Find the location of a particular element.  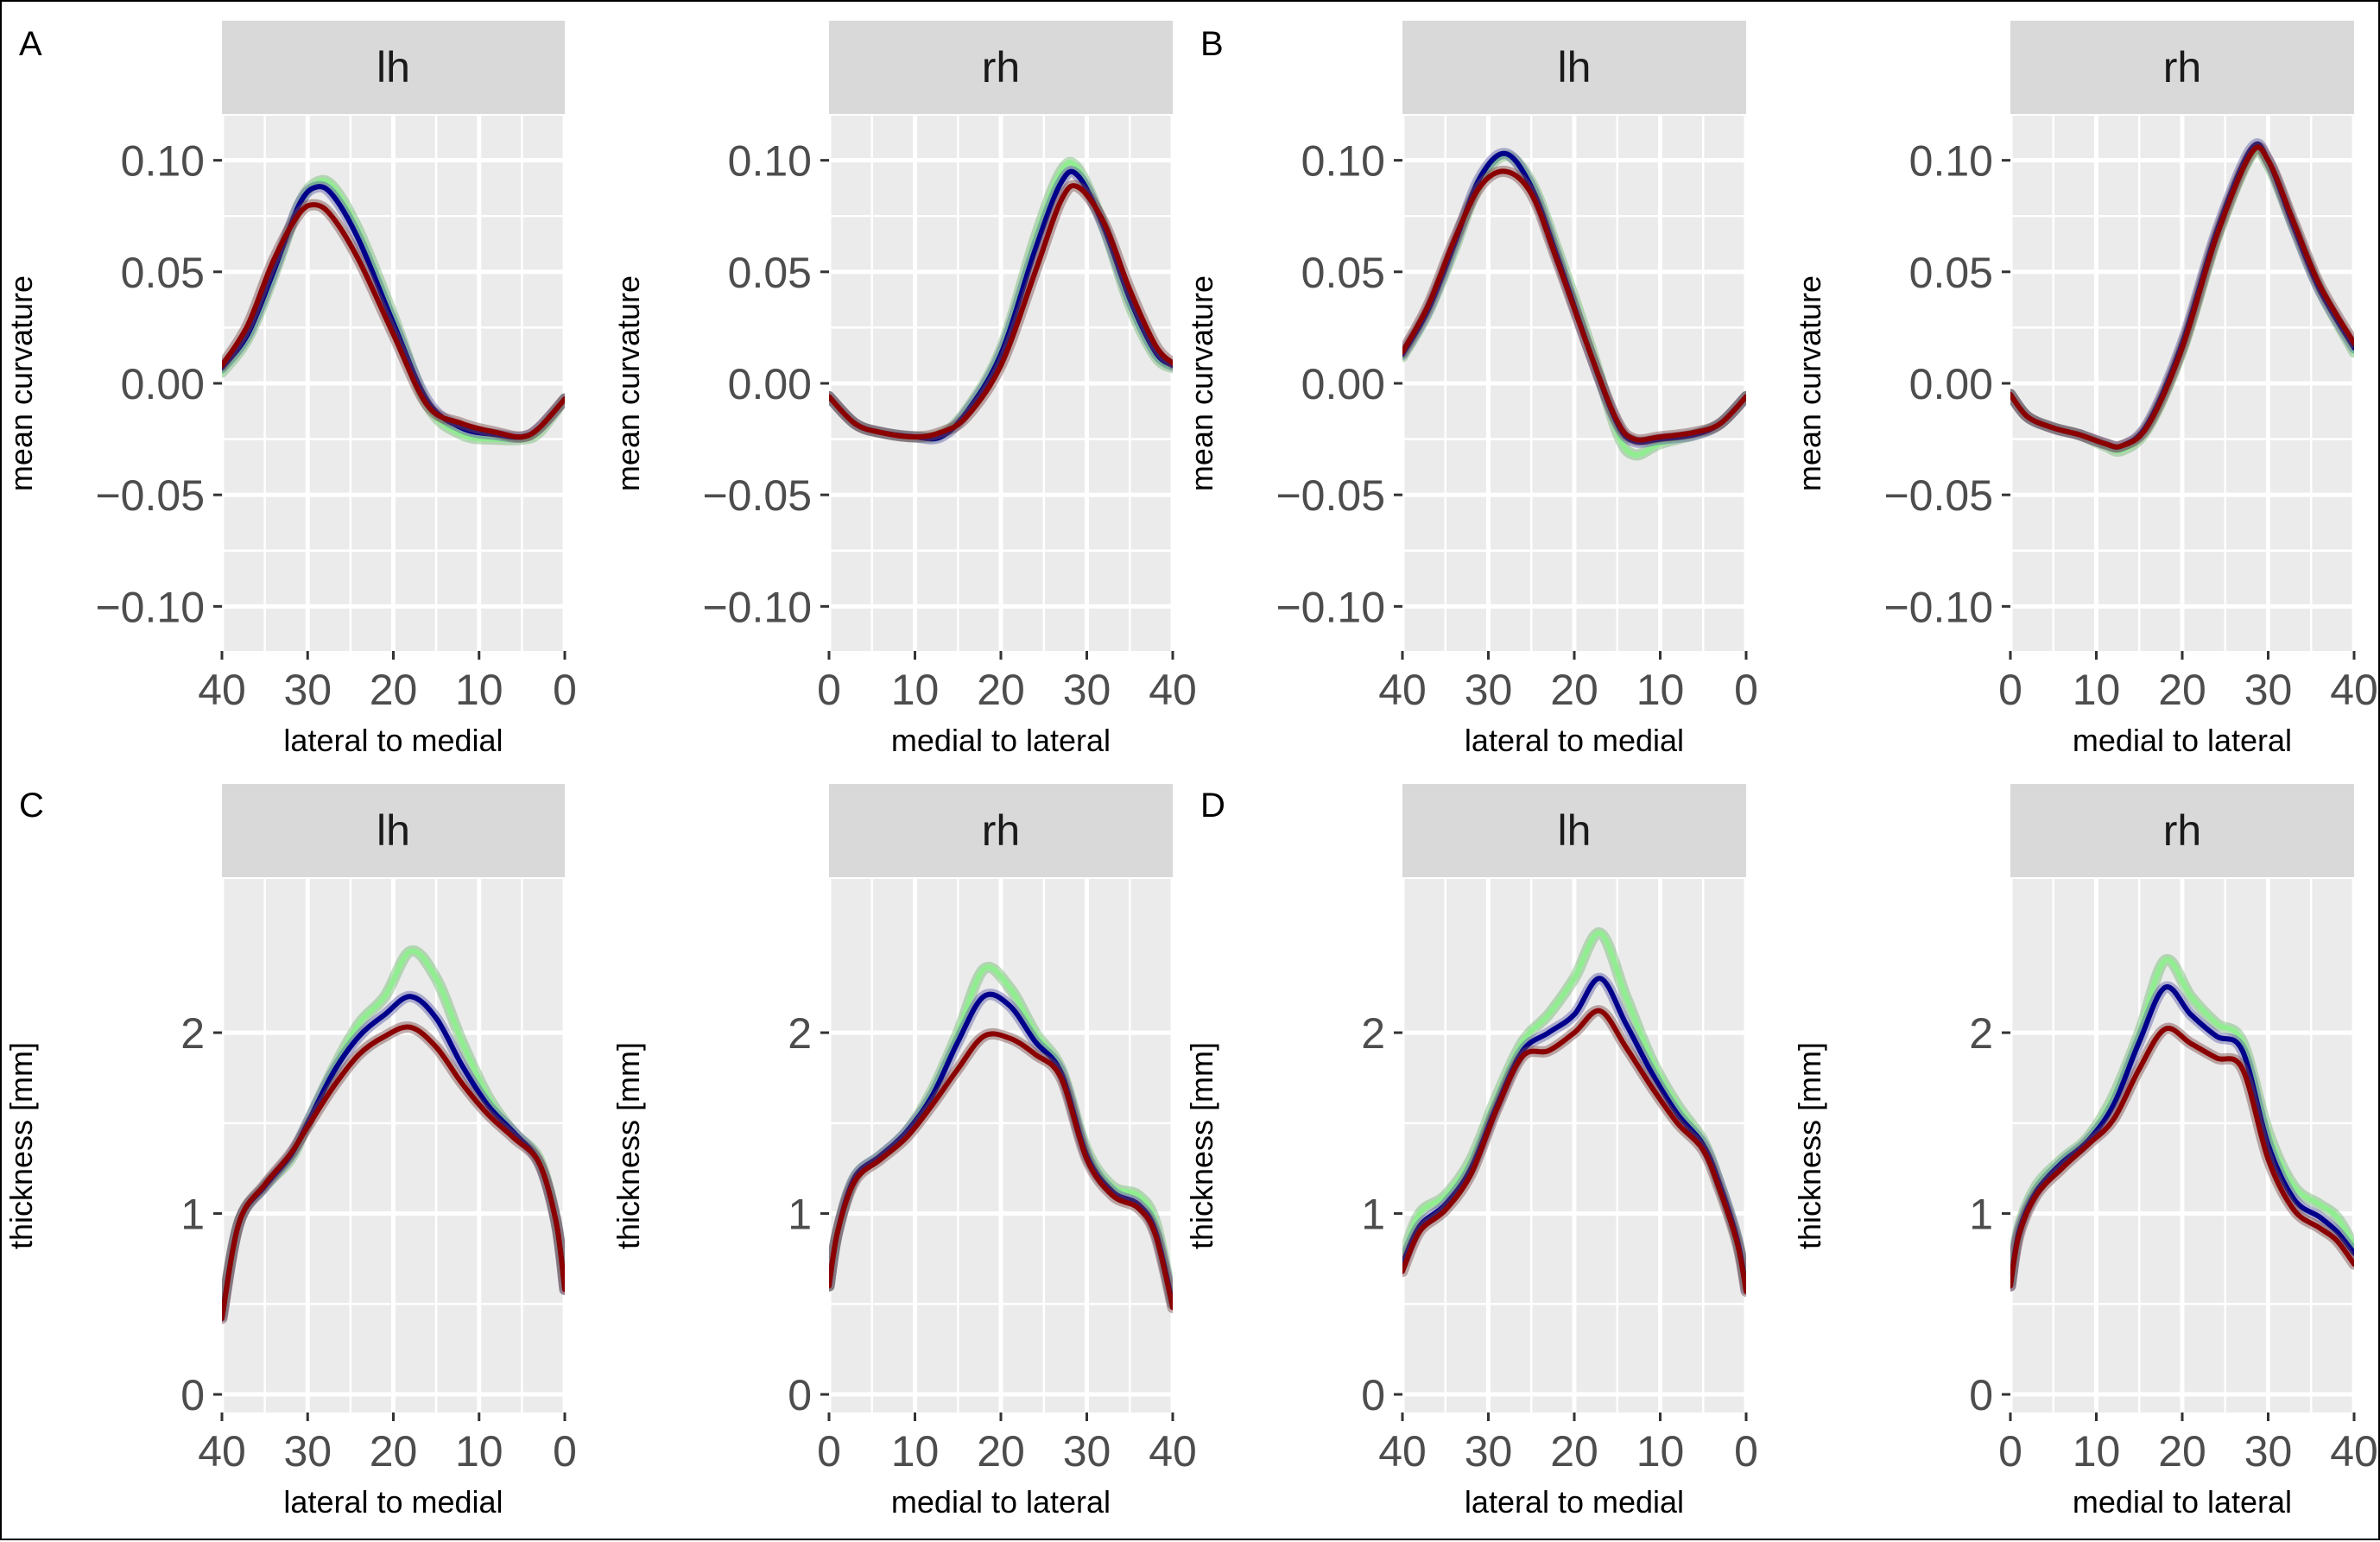

panel-letter-b: B is located at coordinates (1212, 44).